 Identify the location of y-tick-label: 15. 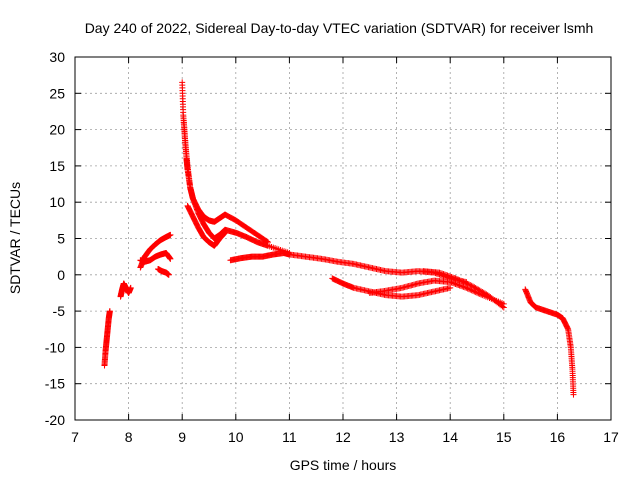
(57, 166).